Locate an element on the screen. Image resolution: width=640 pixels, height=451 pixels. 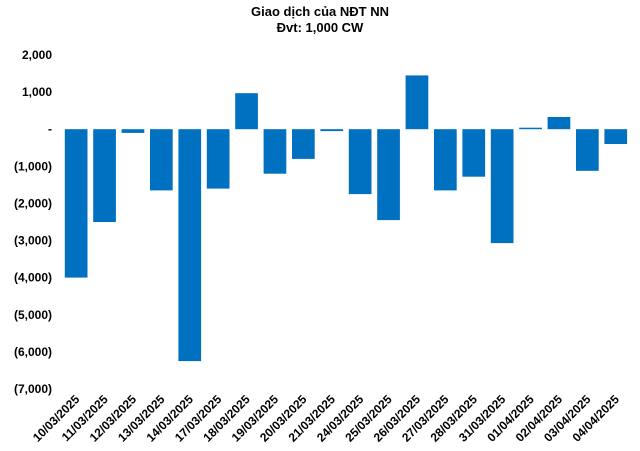
y-tick-label: 1,000 is located at coordinates (37, 92).